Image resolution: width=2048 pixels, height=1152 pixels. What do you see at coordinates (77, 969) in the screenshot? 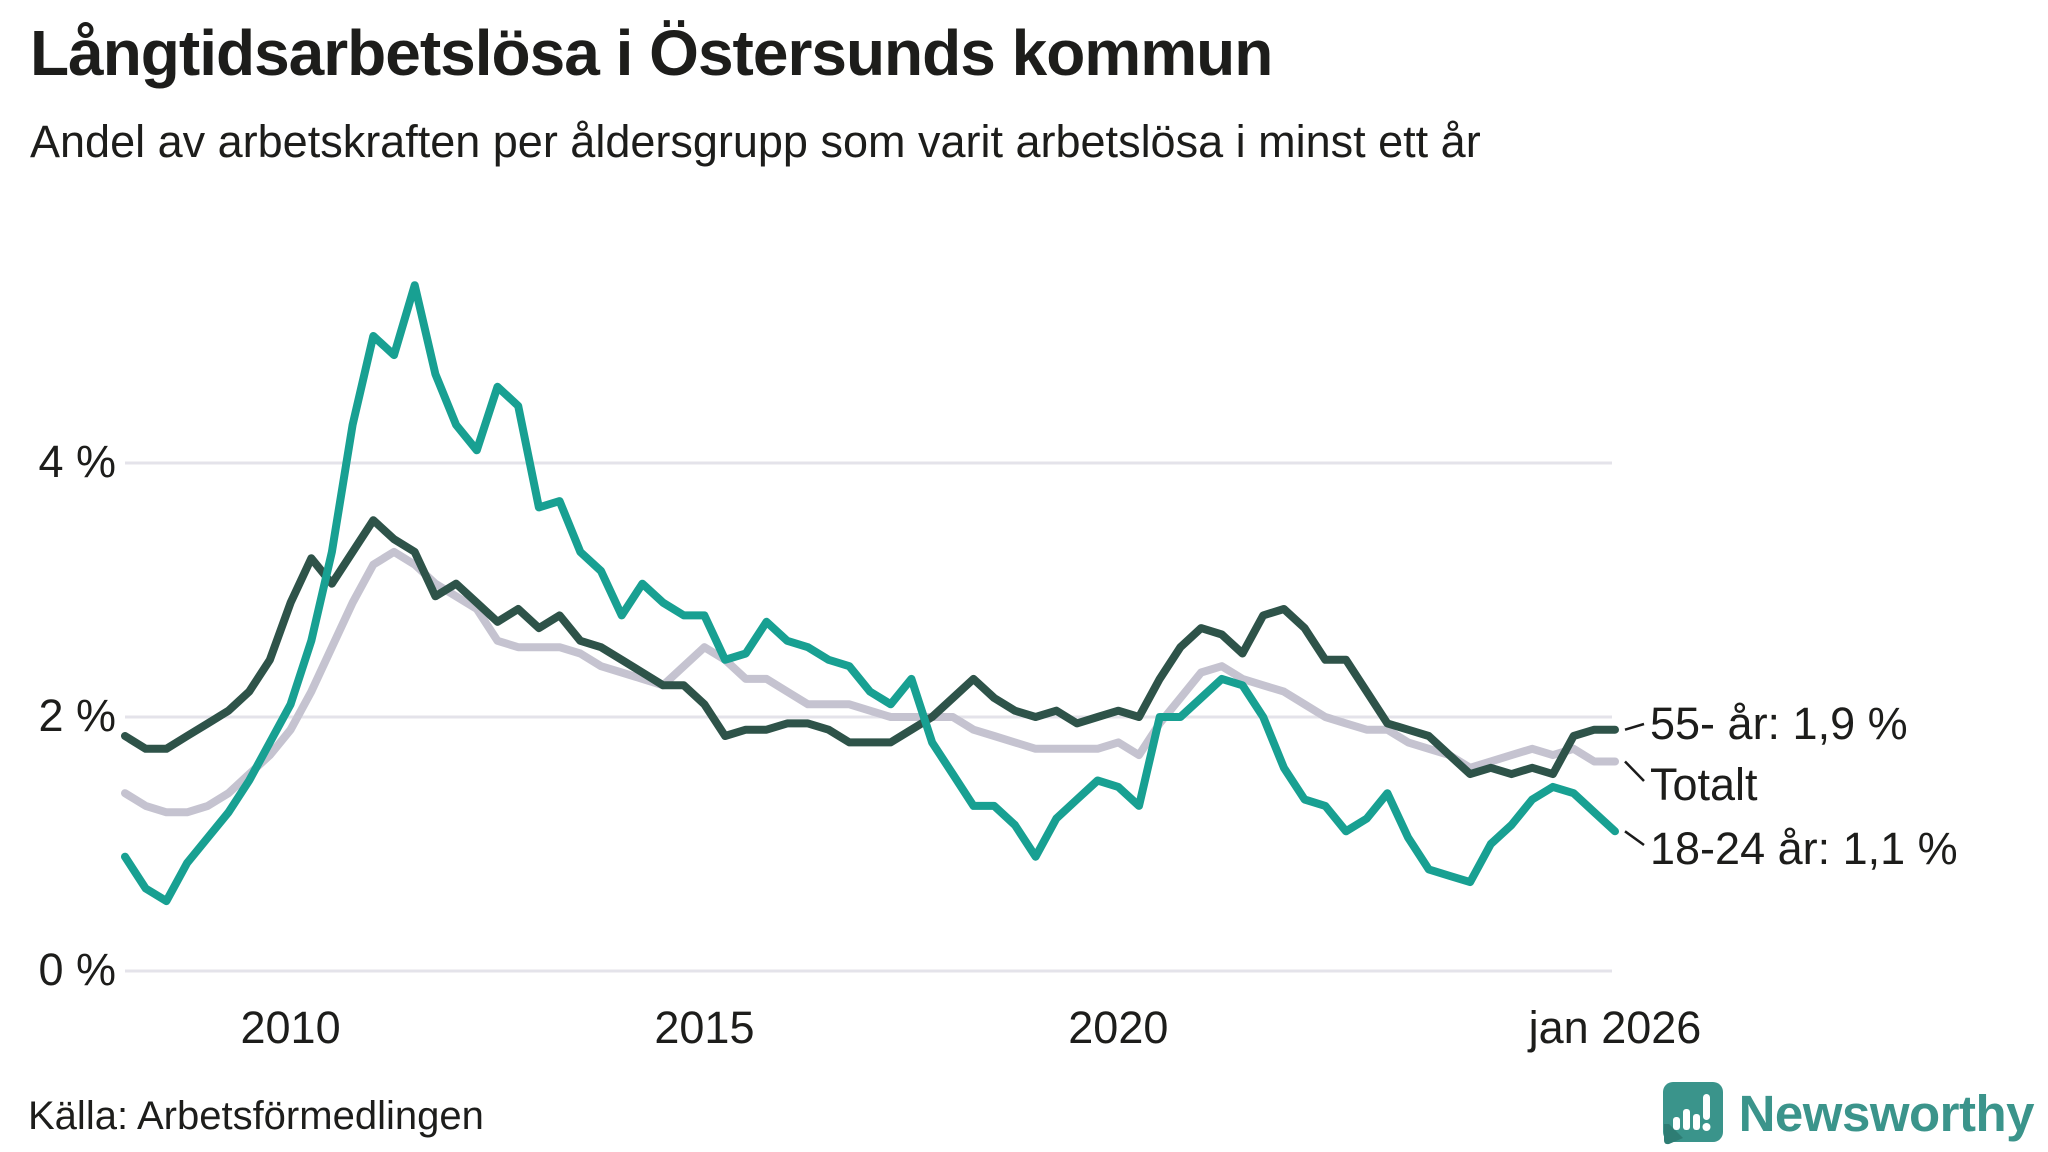
I see `y-tick-0: 0 %` at bounding box center [77, 969].